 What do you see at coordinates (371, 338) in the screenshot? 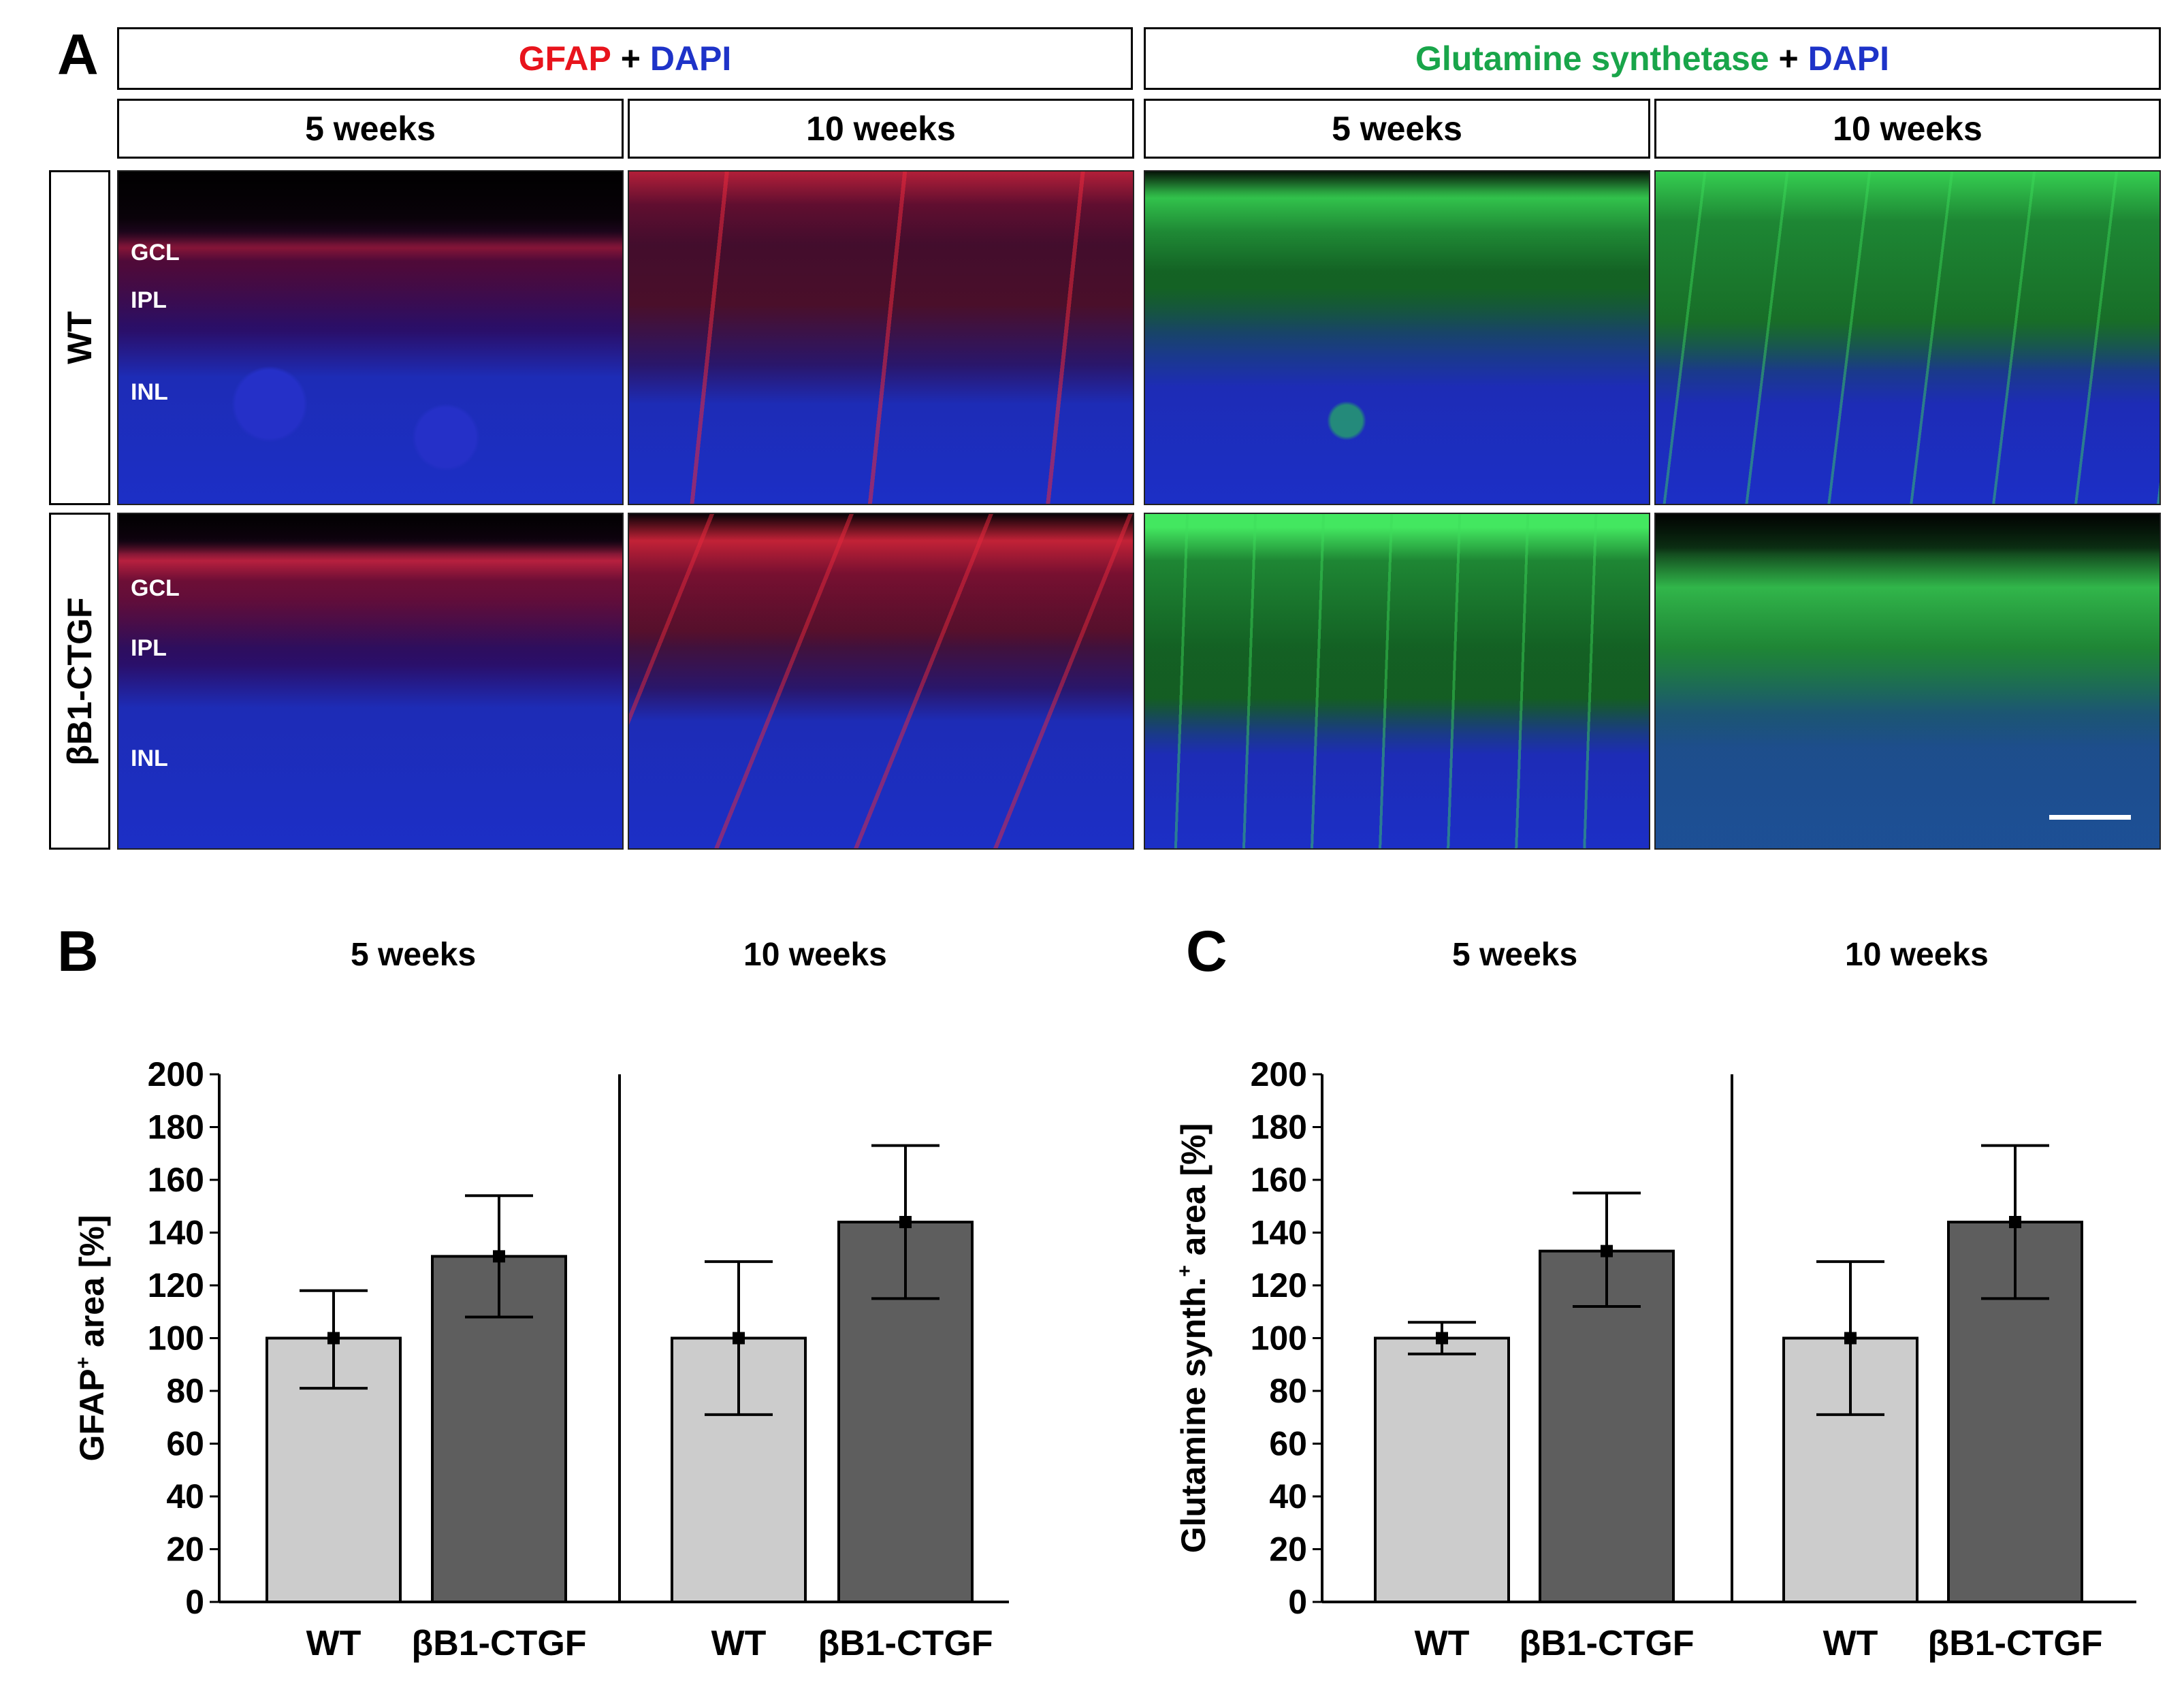
I see `micrograph-gfap-wt-5w: GCL IPL INL` at bounding box center [371, 338].